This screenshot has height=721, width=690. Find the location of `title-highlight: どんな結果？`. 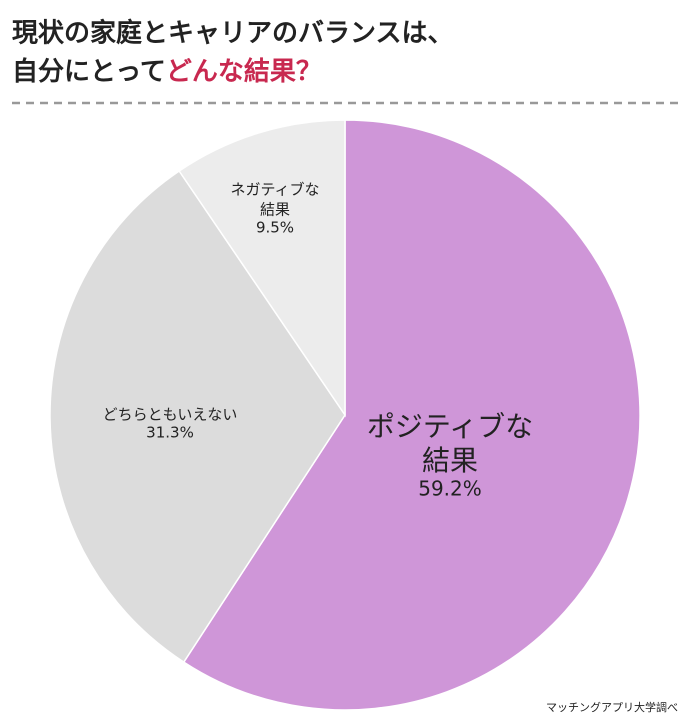

title-highlight: どんな結果？ is located at coordinates (244, 71).